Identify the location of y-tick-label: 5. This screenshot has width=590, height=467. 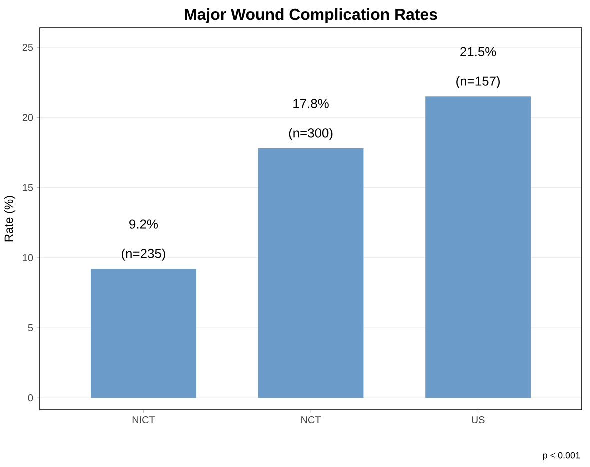
(31, 328).